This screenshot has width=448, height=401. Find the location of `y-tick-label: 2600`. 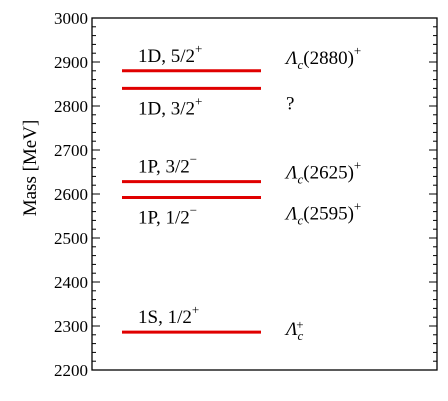

y-tick-label: 2600 is located at coordinates (71, 194).